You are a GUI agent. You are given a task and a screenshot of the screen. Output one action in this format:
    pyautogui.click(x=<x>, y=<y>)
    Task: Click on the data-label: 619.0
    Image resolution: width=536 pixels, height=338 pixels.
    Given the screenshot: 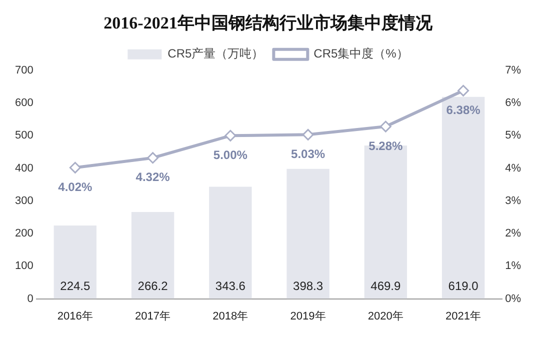 What is the action you would take?
    pyautogui.click(x=463, y=286)
    